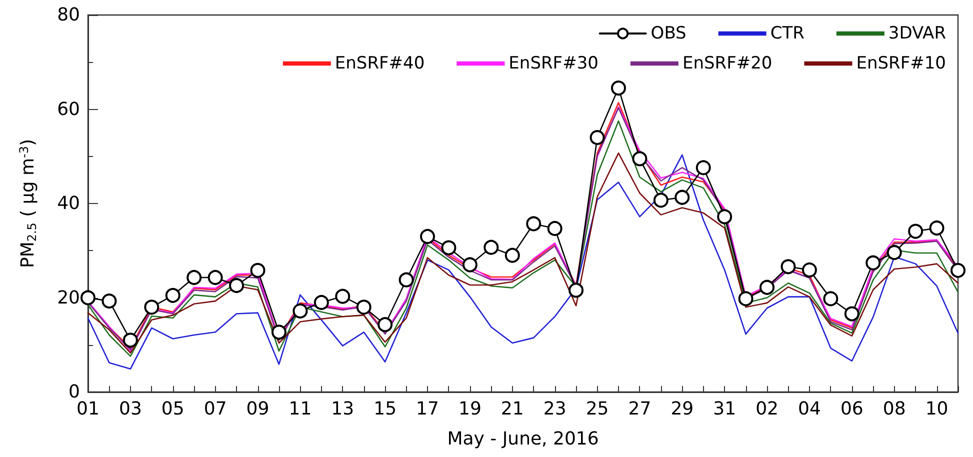 Image resolution: width=973 pixels, height=457 pixels. What do you see at coordinates (427, 409) in the screenshot?
I see `x-tick-label: 17` at bounding box center [427, 409].